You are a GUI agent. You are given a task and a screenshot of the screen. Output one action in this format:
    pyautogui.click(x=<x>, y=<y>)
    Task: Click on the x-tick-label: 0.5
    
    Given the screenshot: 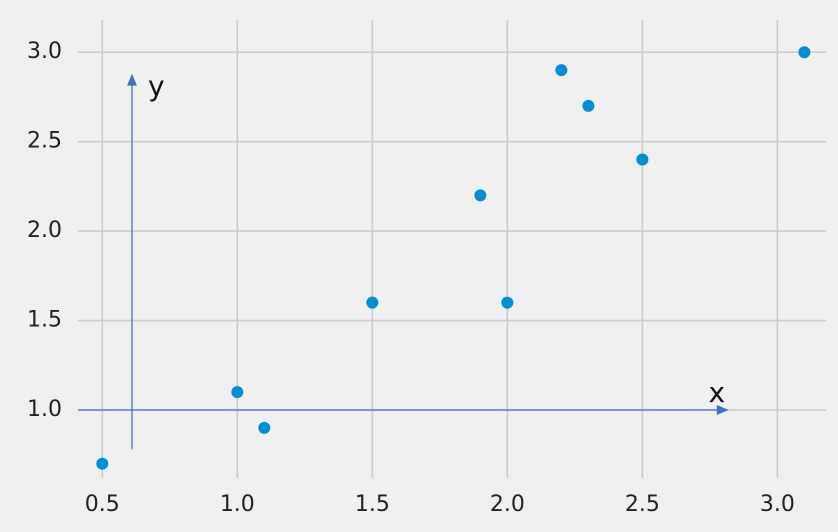 What is the action you would take?
    pyautogui.click(x=102, y=504)
    